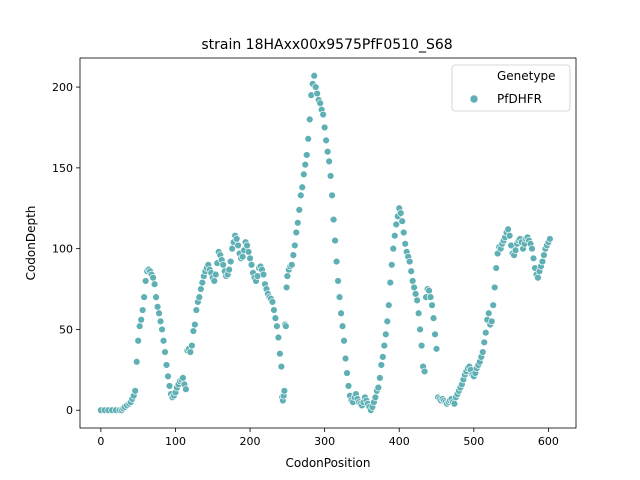 This screenshot has width=640, height=480. What do you see at coordinates (526, 76) in the screenshot?
I see `legend-title: Genetype` at bounding box center [526, 76].